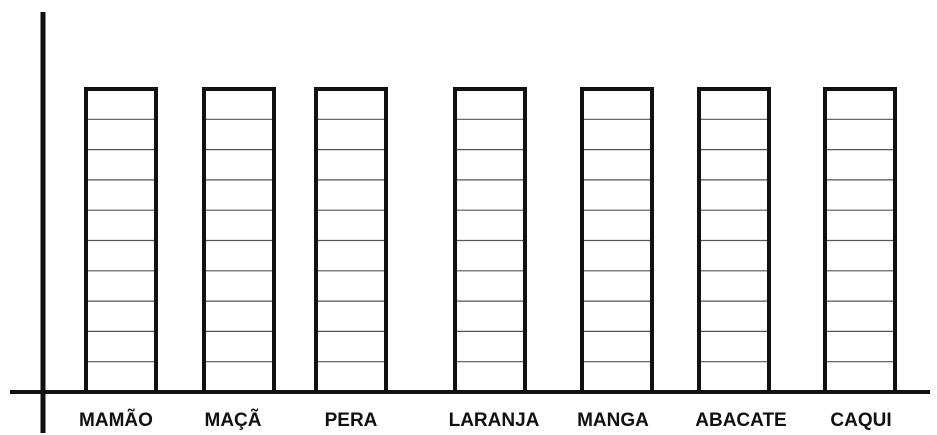  Describe the element at coordinates (860, 420) in the screenshot. I see `category-label-caqui: CAQUI` at that location.